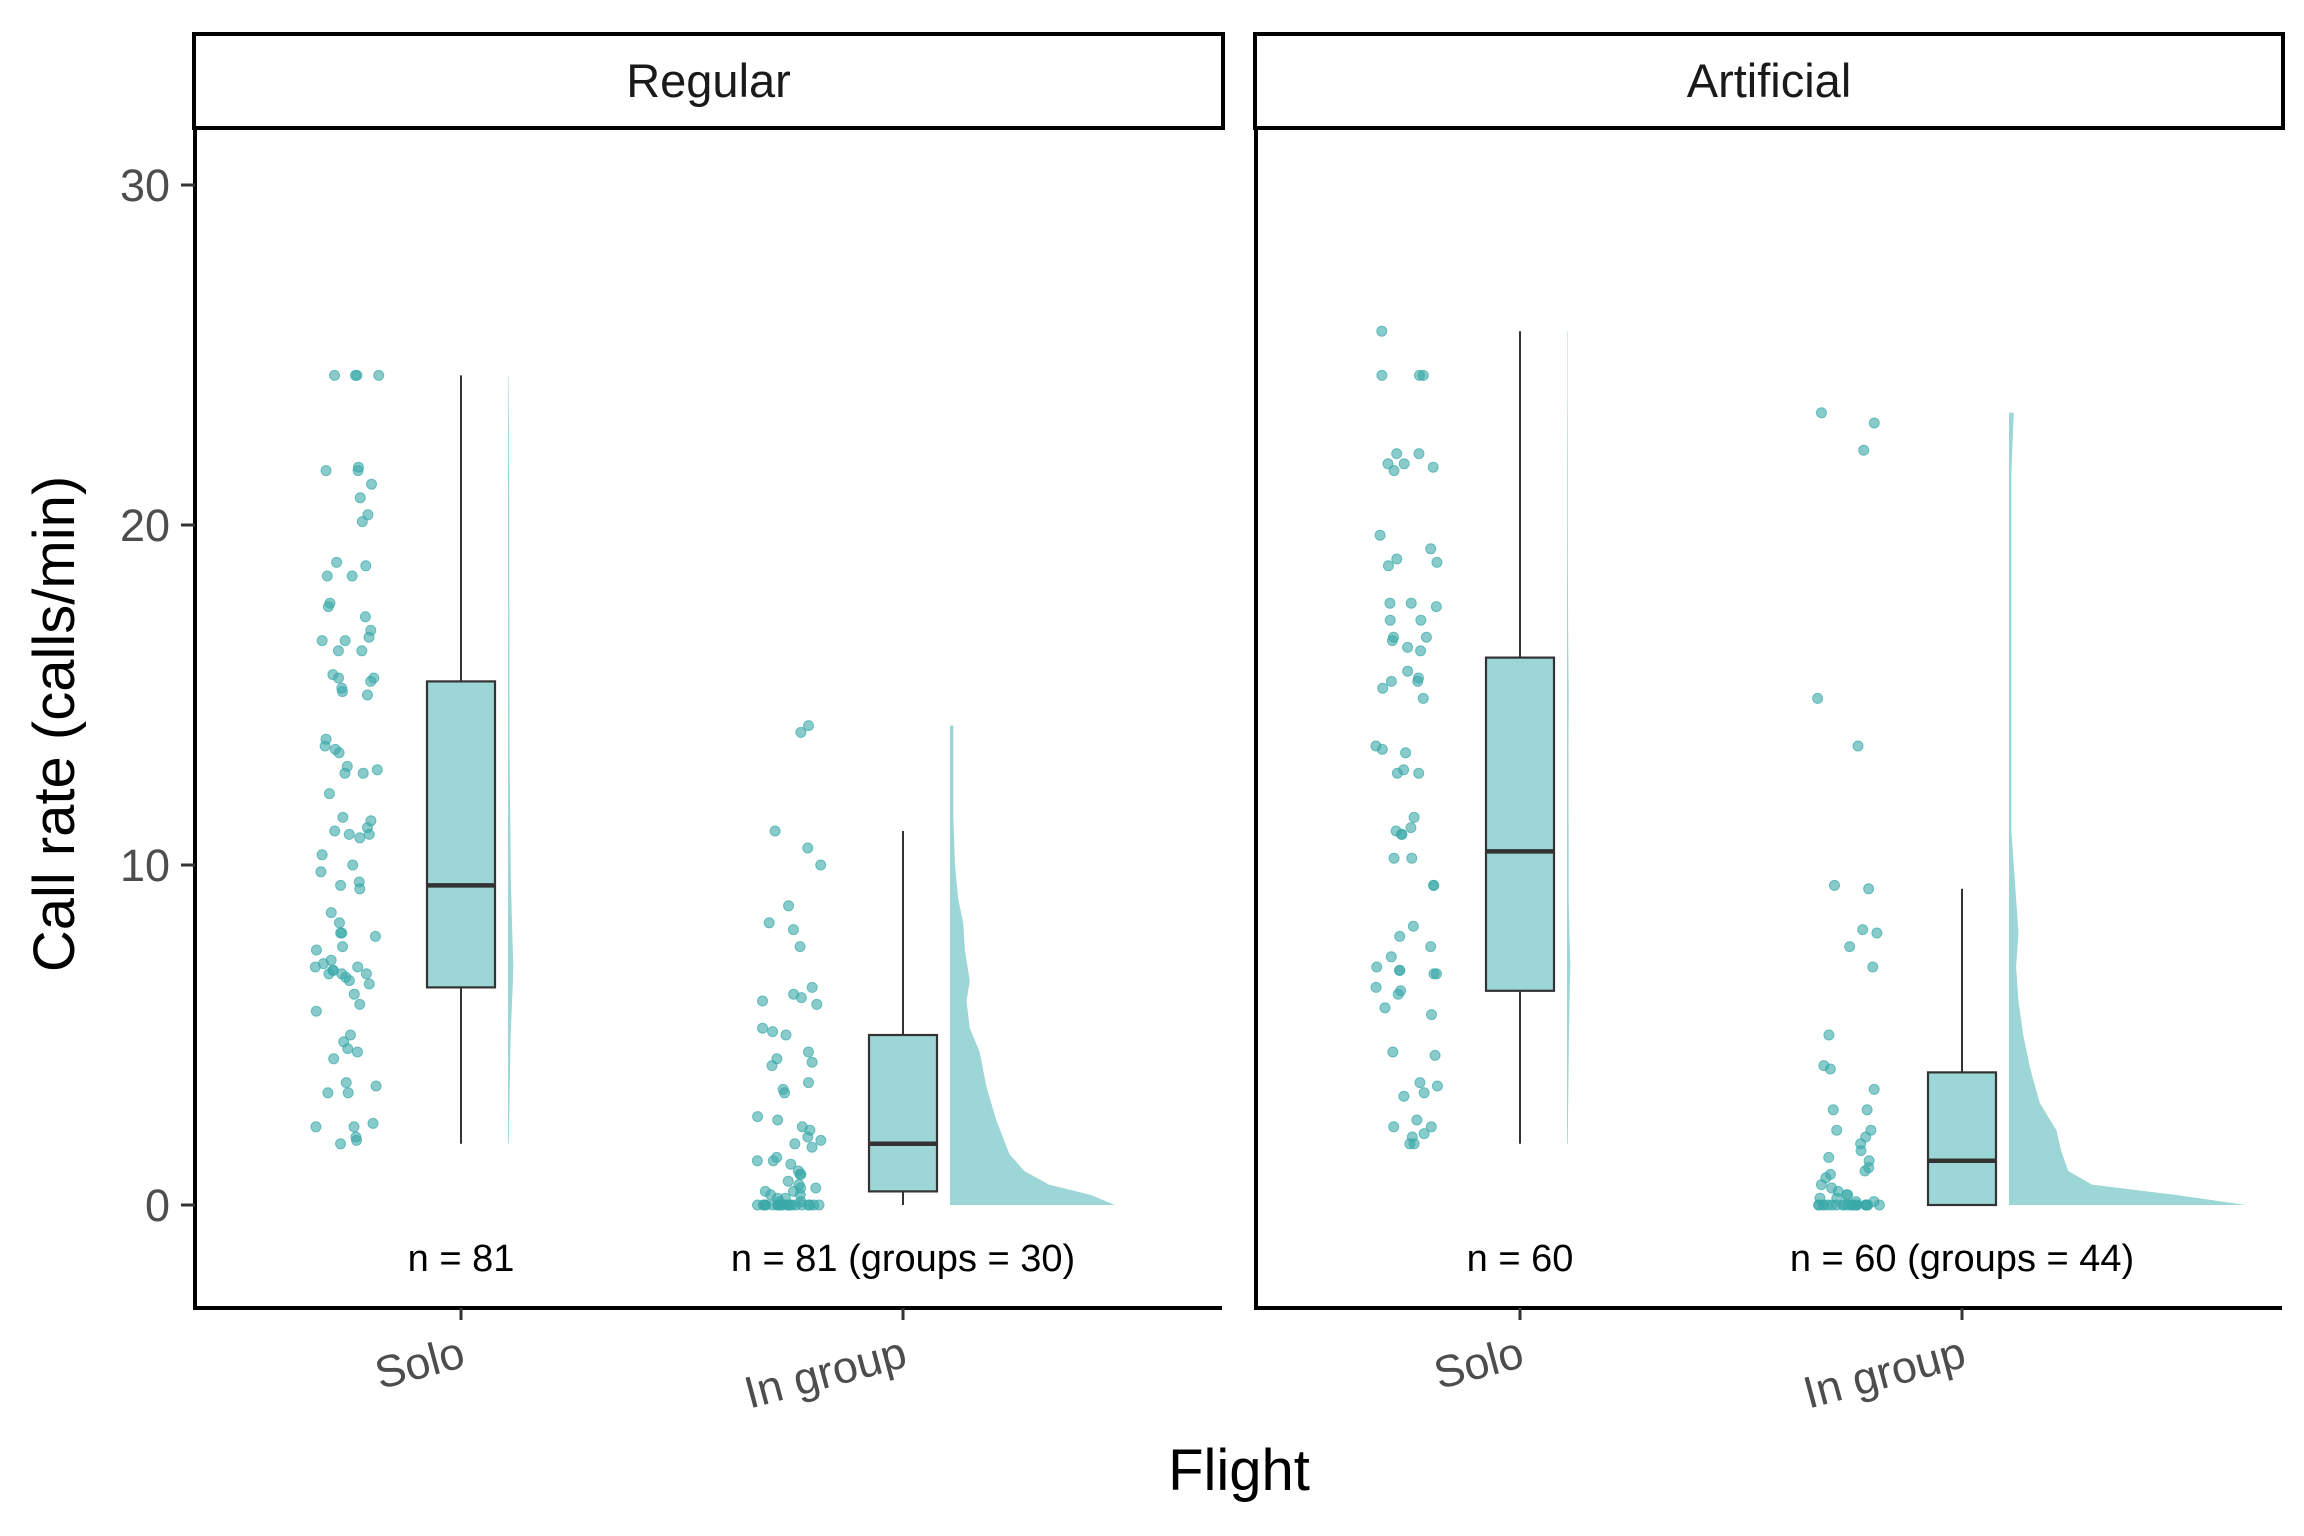  I want to click on sample-size-label: n = 60 (groups = 44), so click(1962, 1259).